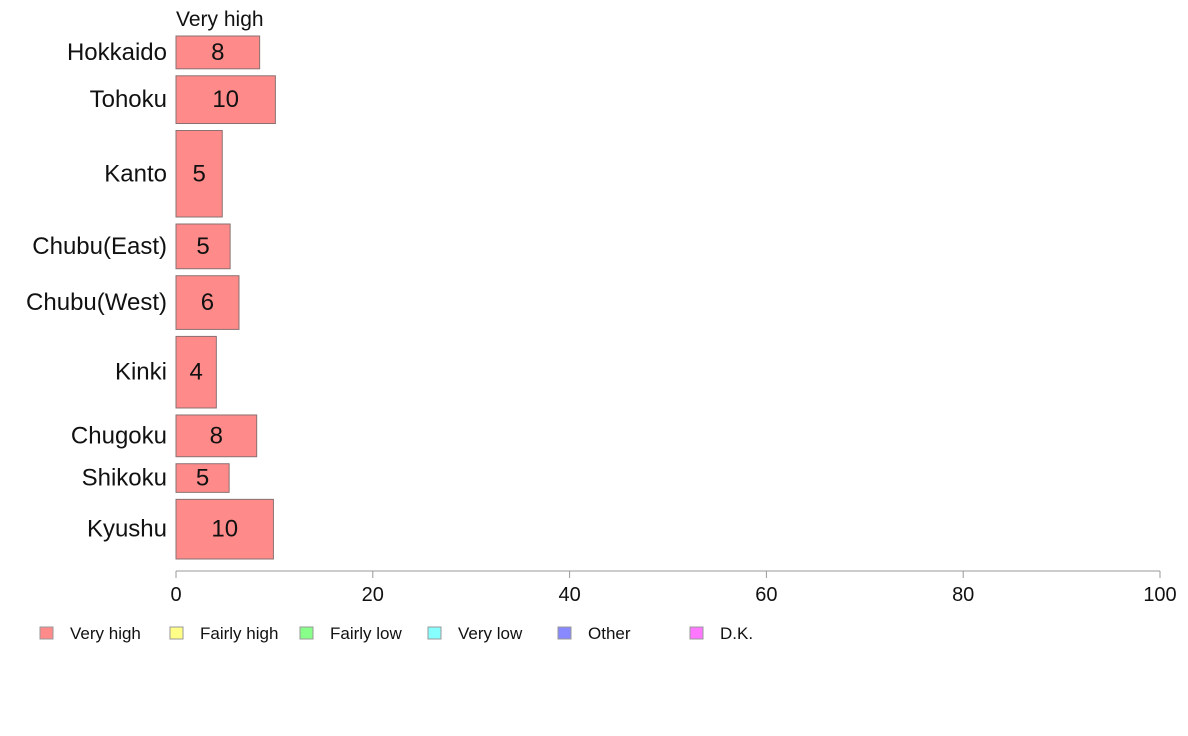 The image size is (1188, 736). I want to click on bar-value-label: 4, so click(195, 372).